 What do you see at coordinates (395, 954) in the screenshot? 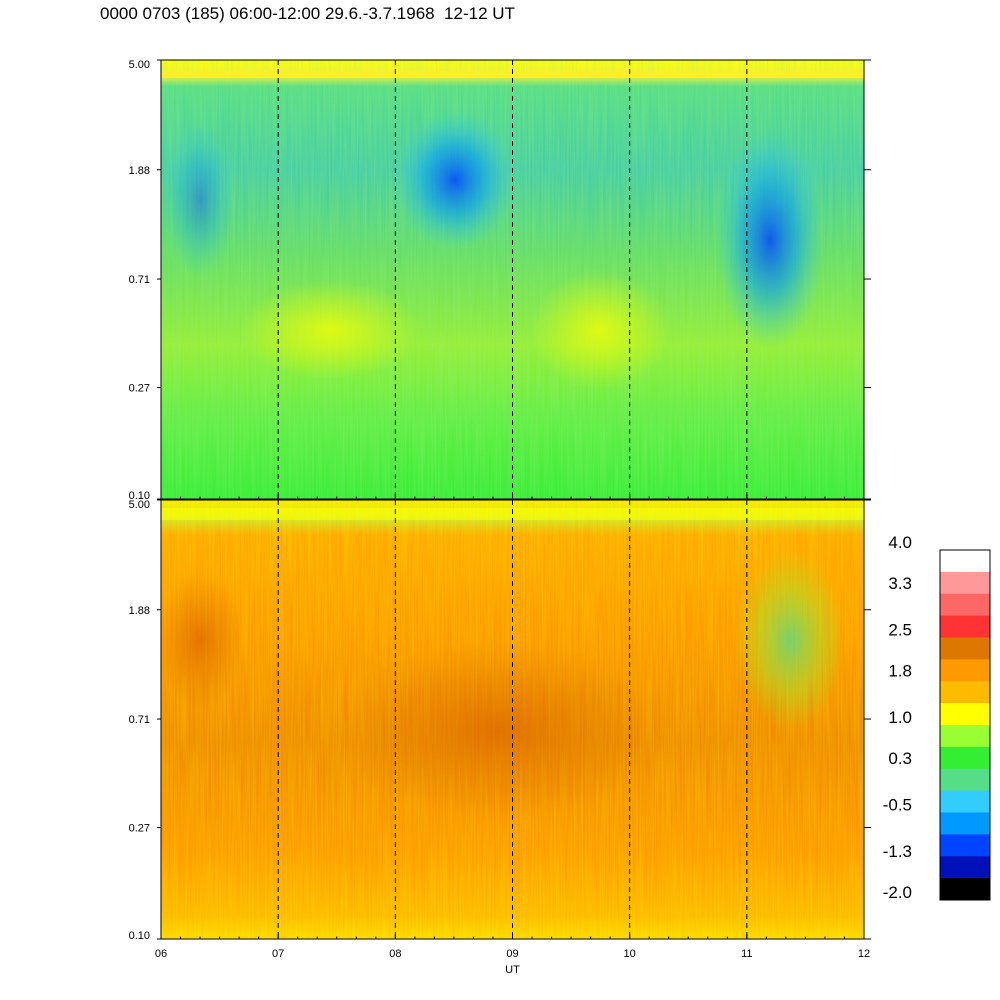
I see `x-tick-label: 08` at bounding box center [395, 954].